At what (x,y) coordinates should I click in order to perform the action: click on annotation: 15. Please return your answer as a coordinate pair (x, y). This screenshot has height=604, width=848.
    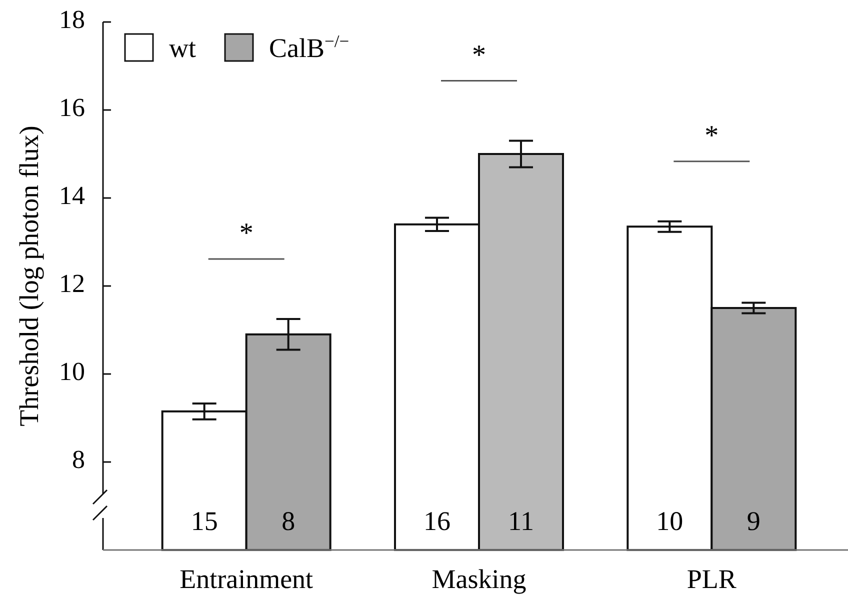
    Looking at the image, I should click on (204, 521).